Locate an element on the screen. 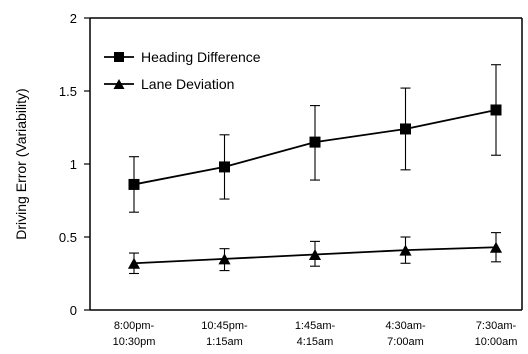  y-tick-label: 1.5 is located at coordinates (68, 91).